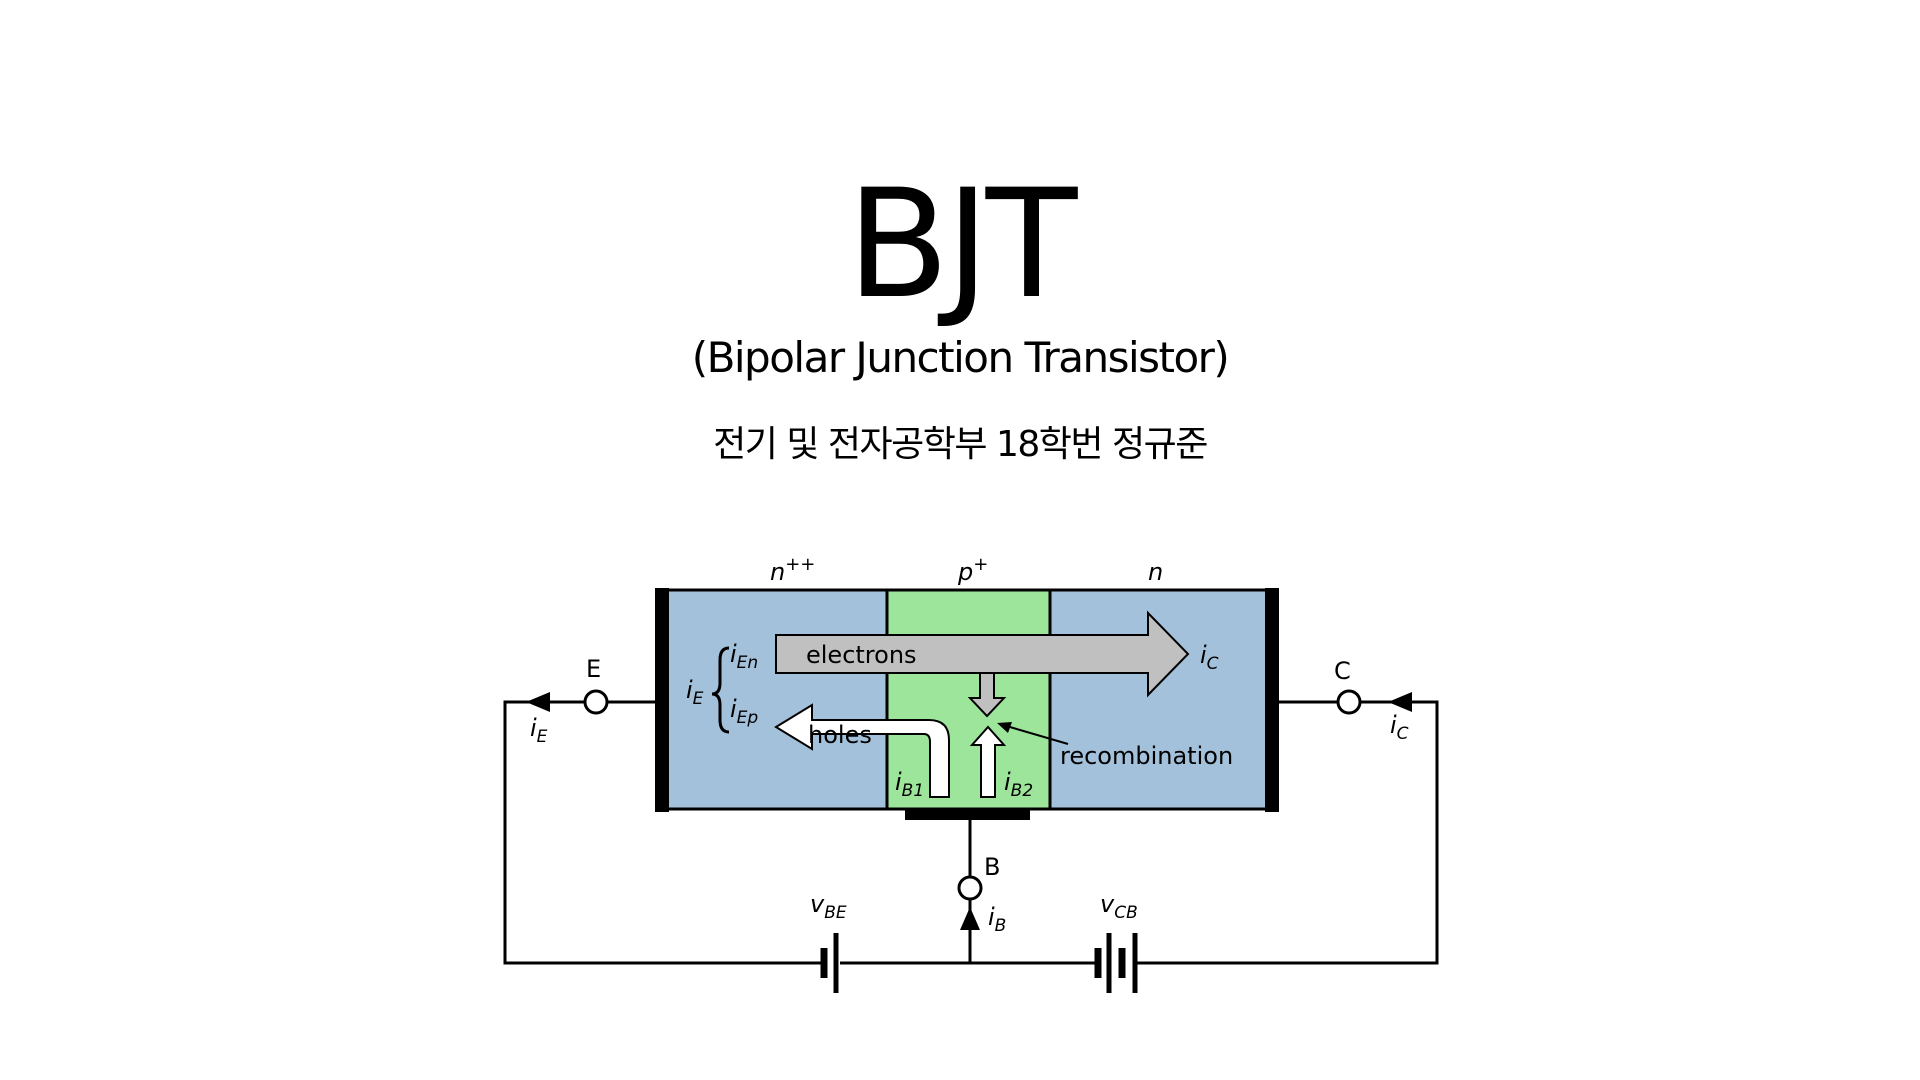 This screenshot has width=1920, height=1080. What do you see at coordinates (828, 906) in the screenshot?
I see `vBE-label: vBE` at bounding box center [828, 906].